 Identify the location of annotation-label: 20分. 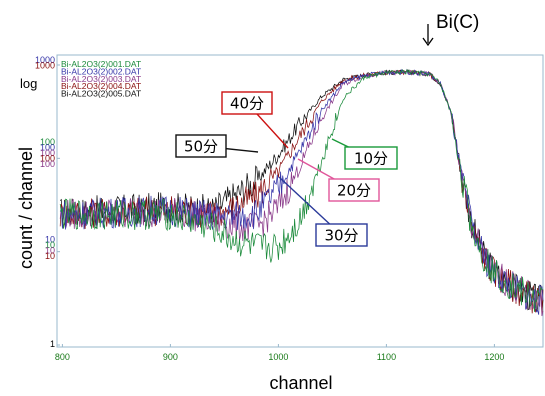
(354, 191).